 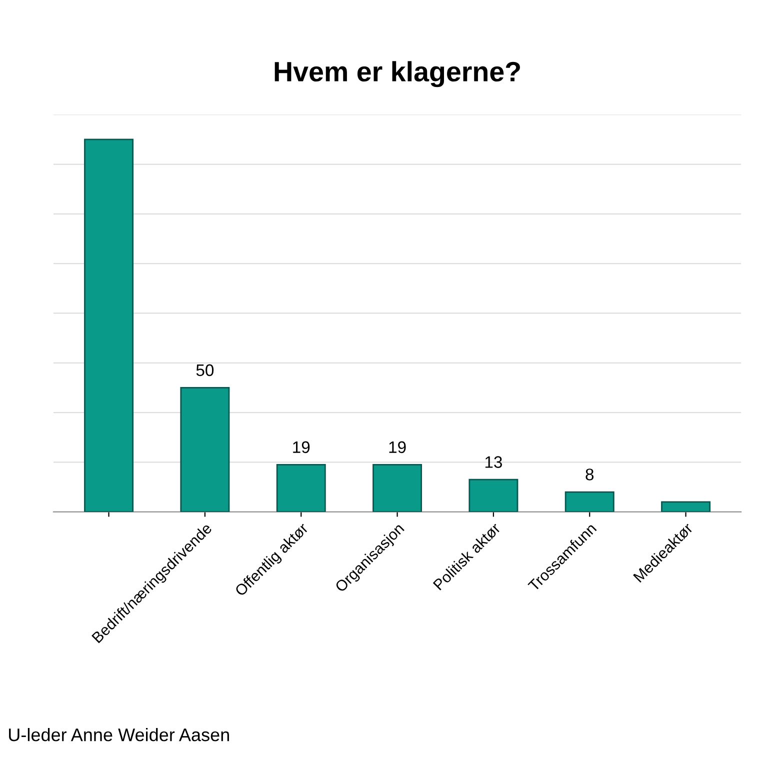 I want to click on text: U-leder Anne Weider Aasen, so click(x=119, y=735).